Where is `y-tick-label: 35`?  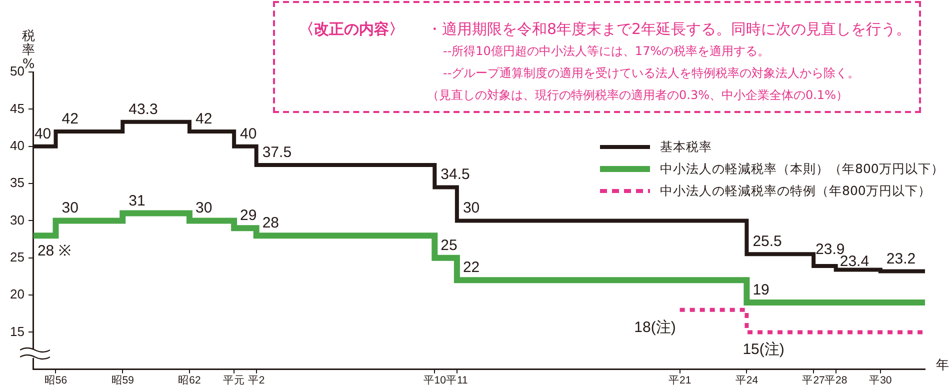
y-tick-label: 35 is located at coordinates (17, 182).